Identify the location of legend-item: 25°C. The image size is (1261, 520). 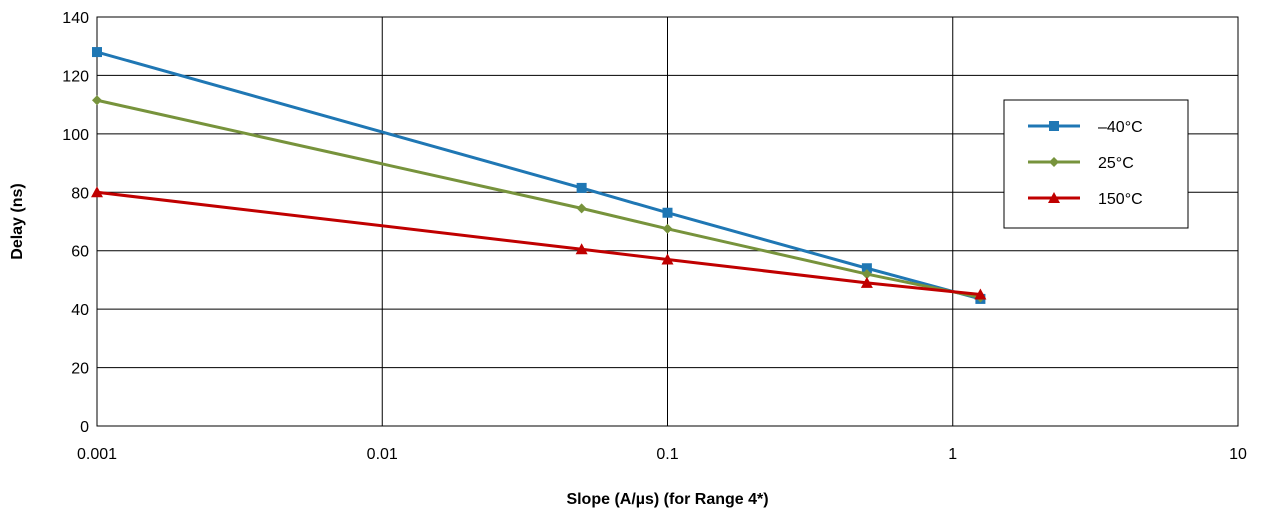
(1081, 163).